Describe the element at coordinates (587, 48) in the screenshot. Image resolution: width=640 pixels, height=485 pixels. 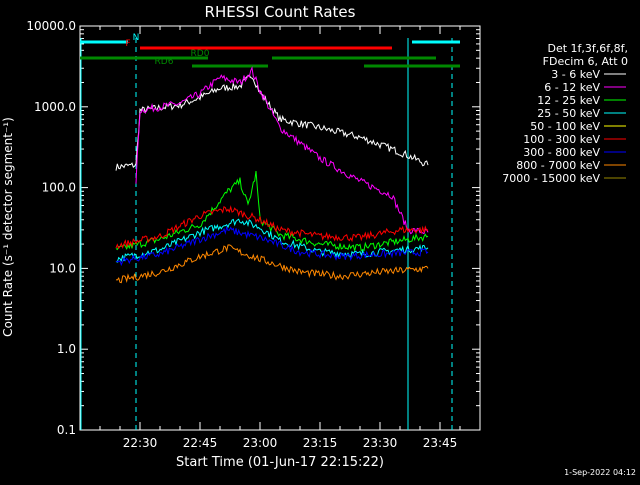
I see `legend-header: Det 1f,3f,6f,8f,` at that location.